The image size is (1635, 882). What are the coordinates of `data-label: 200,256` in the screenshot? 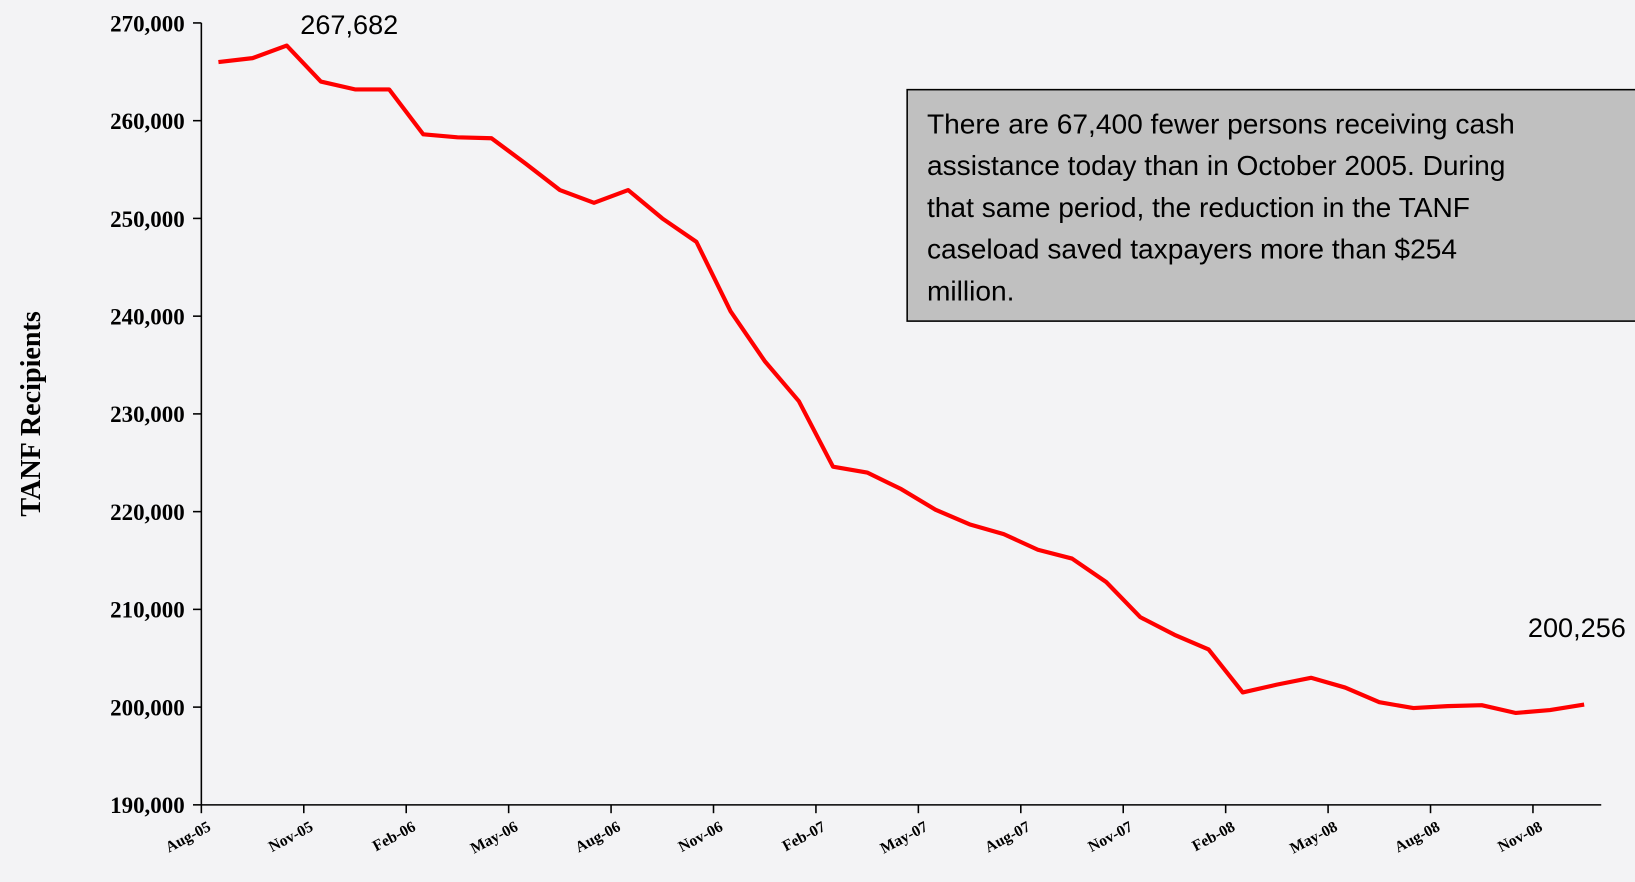 It's located at (1577, 627).